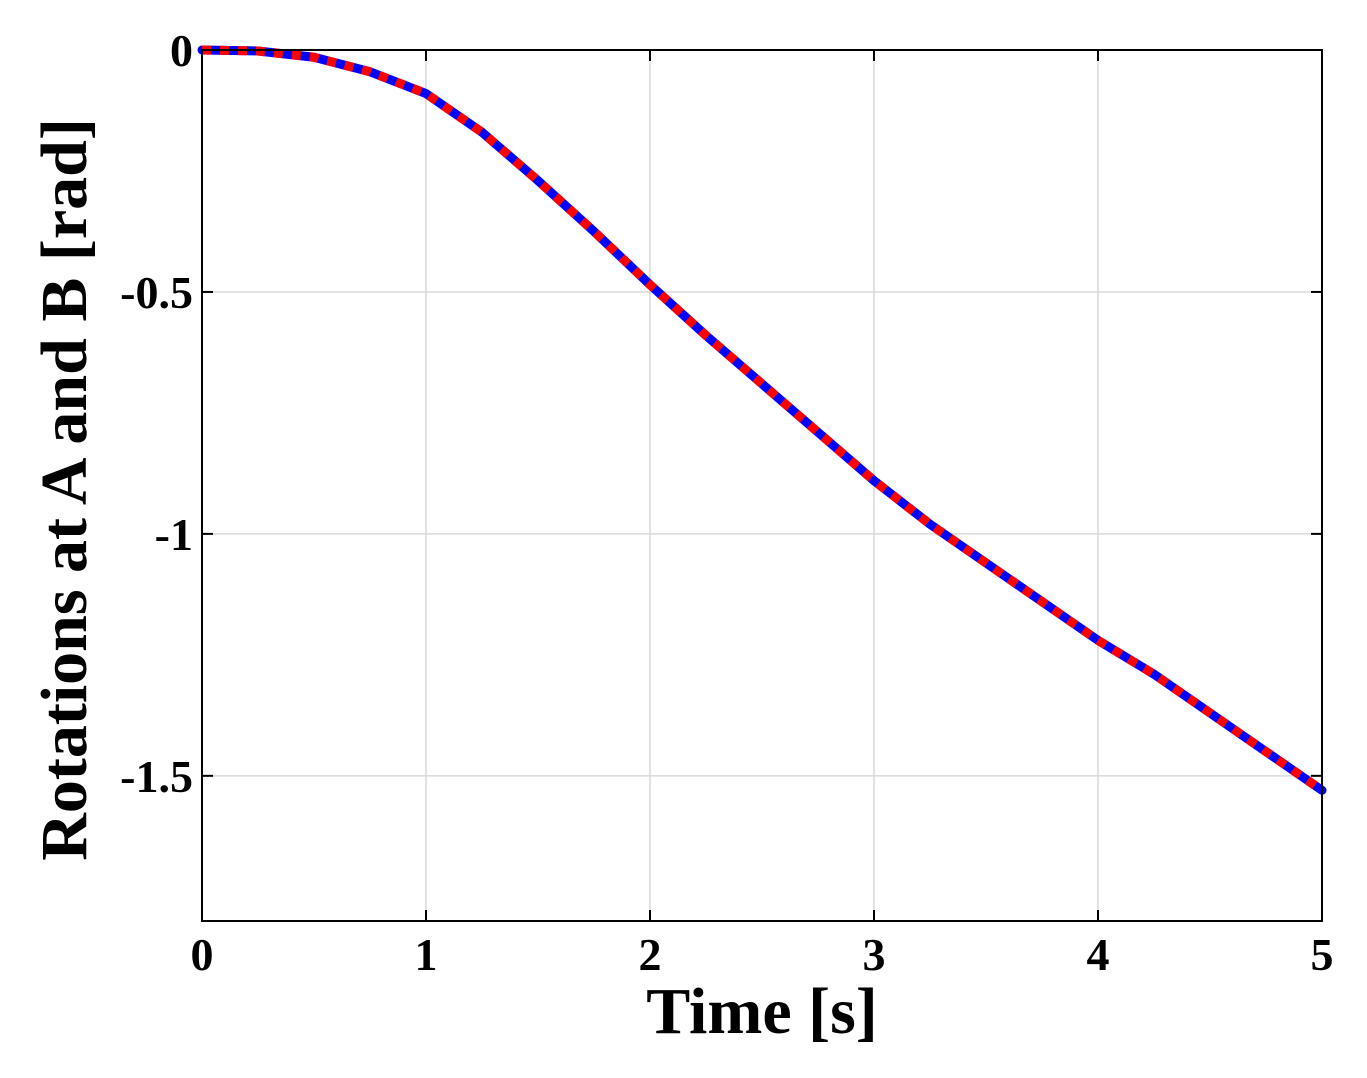  Describe the element at coordinates (202, 954) in the screenshot. I see `x-tick-label: 0` at that location.